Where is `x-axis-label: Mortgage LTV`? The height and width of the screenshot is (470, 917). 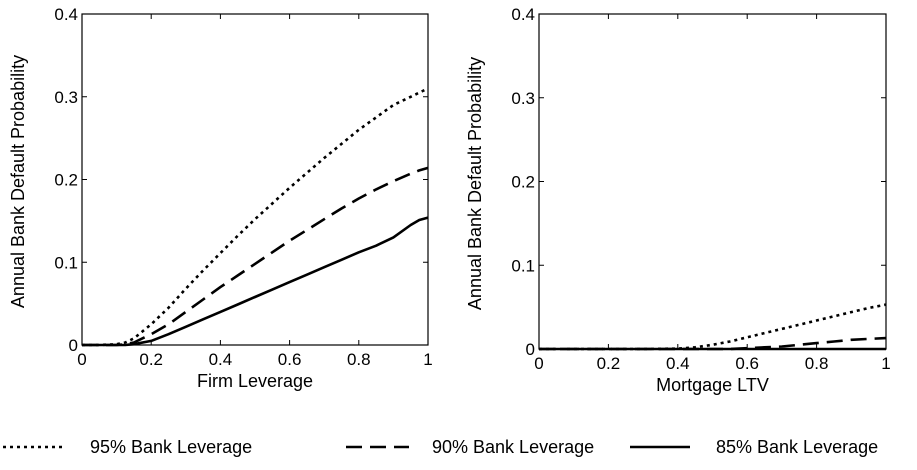 x-axis-label: Mortgage LTV is located at coordinates (712, 385).